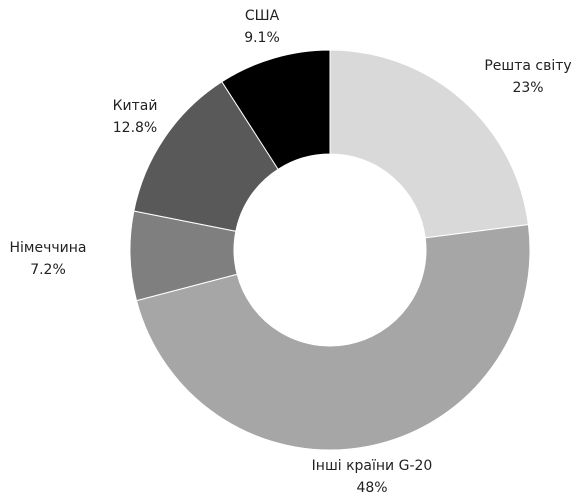  Describe the element at coordinates (48, 270) in the screenshot. I see `slice-value: 7.2%` at that location.